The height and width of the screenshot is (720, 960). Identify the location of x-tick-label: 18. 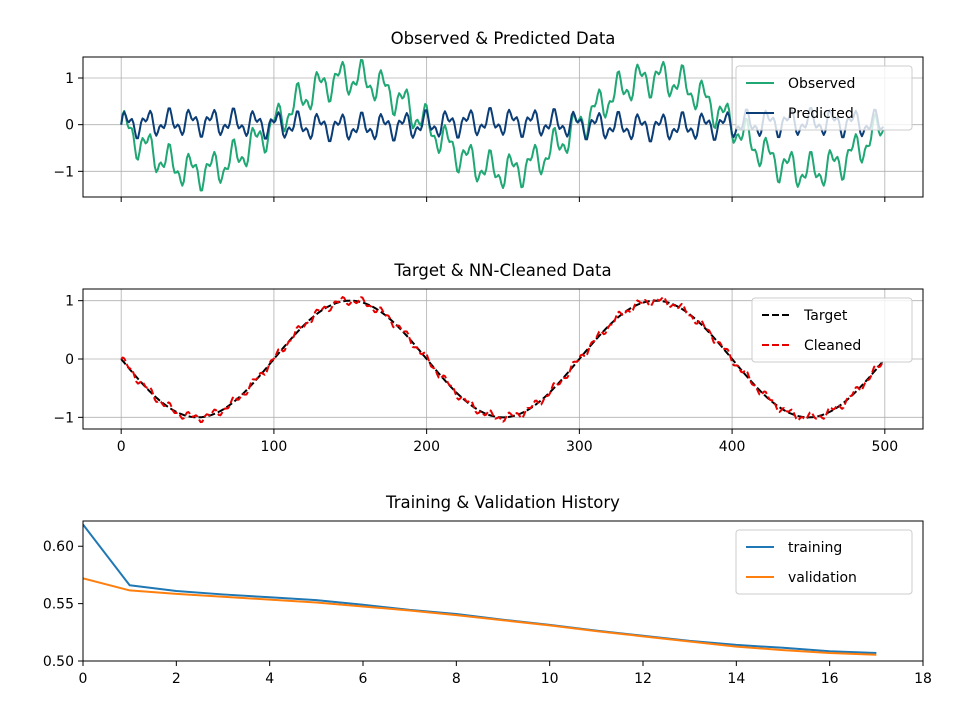
(923, 679).